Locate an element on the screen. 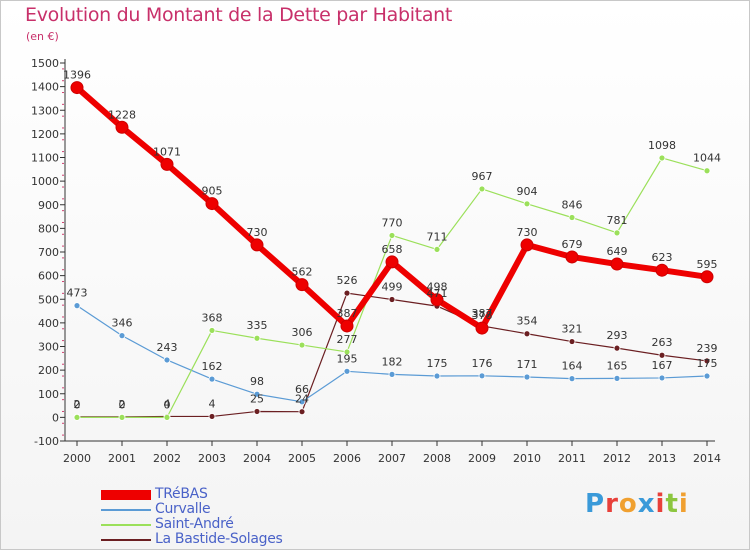 This screenshot has width=750, height=550. y-tick-label: 1400 is located at coordinates (45, 87).